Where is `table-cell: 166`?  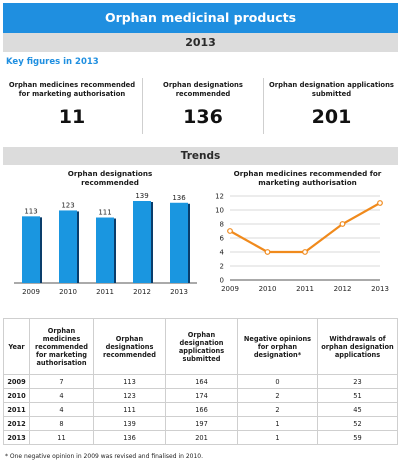 table-cell: 166 is located at coordinates (201, 409).